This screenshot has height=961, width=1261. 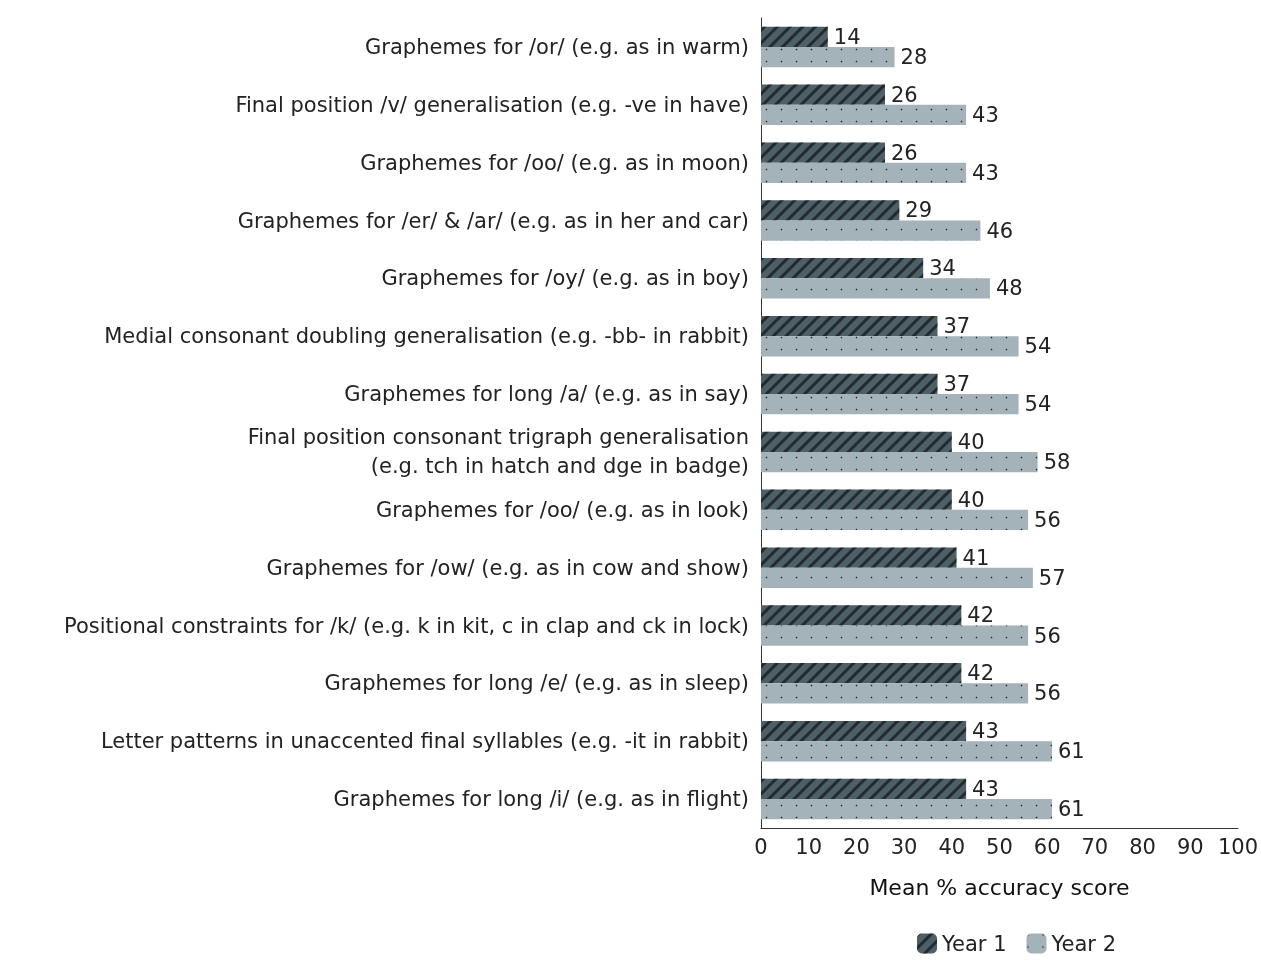 I want to click on y-tick-label: Graphemes for long /e/ (e.g. as in sleep), so click(x=536, y=683).